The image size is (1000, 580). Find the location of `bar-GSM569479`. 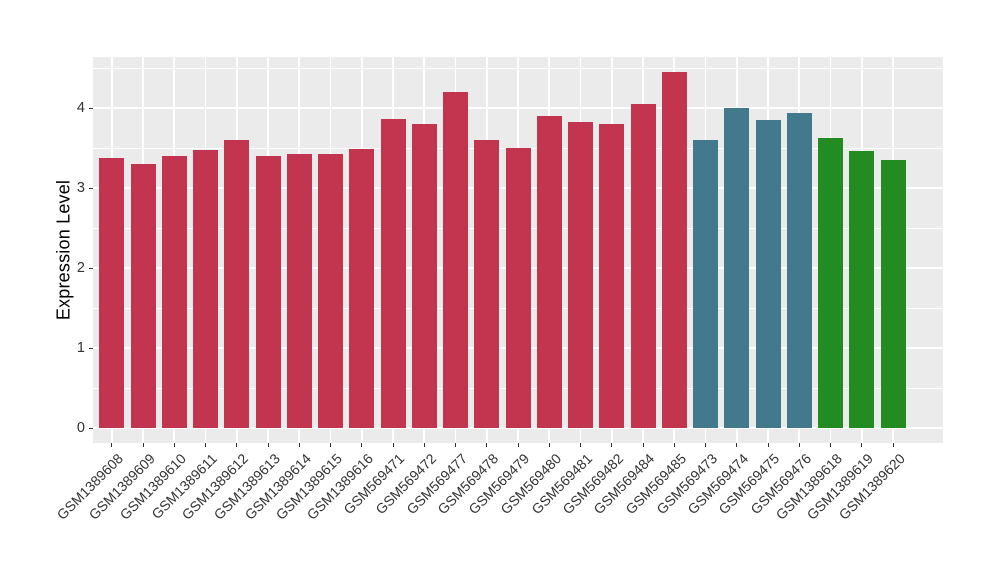

bar-GSM569479 is located at coordinates (518, 288).